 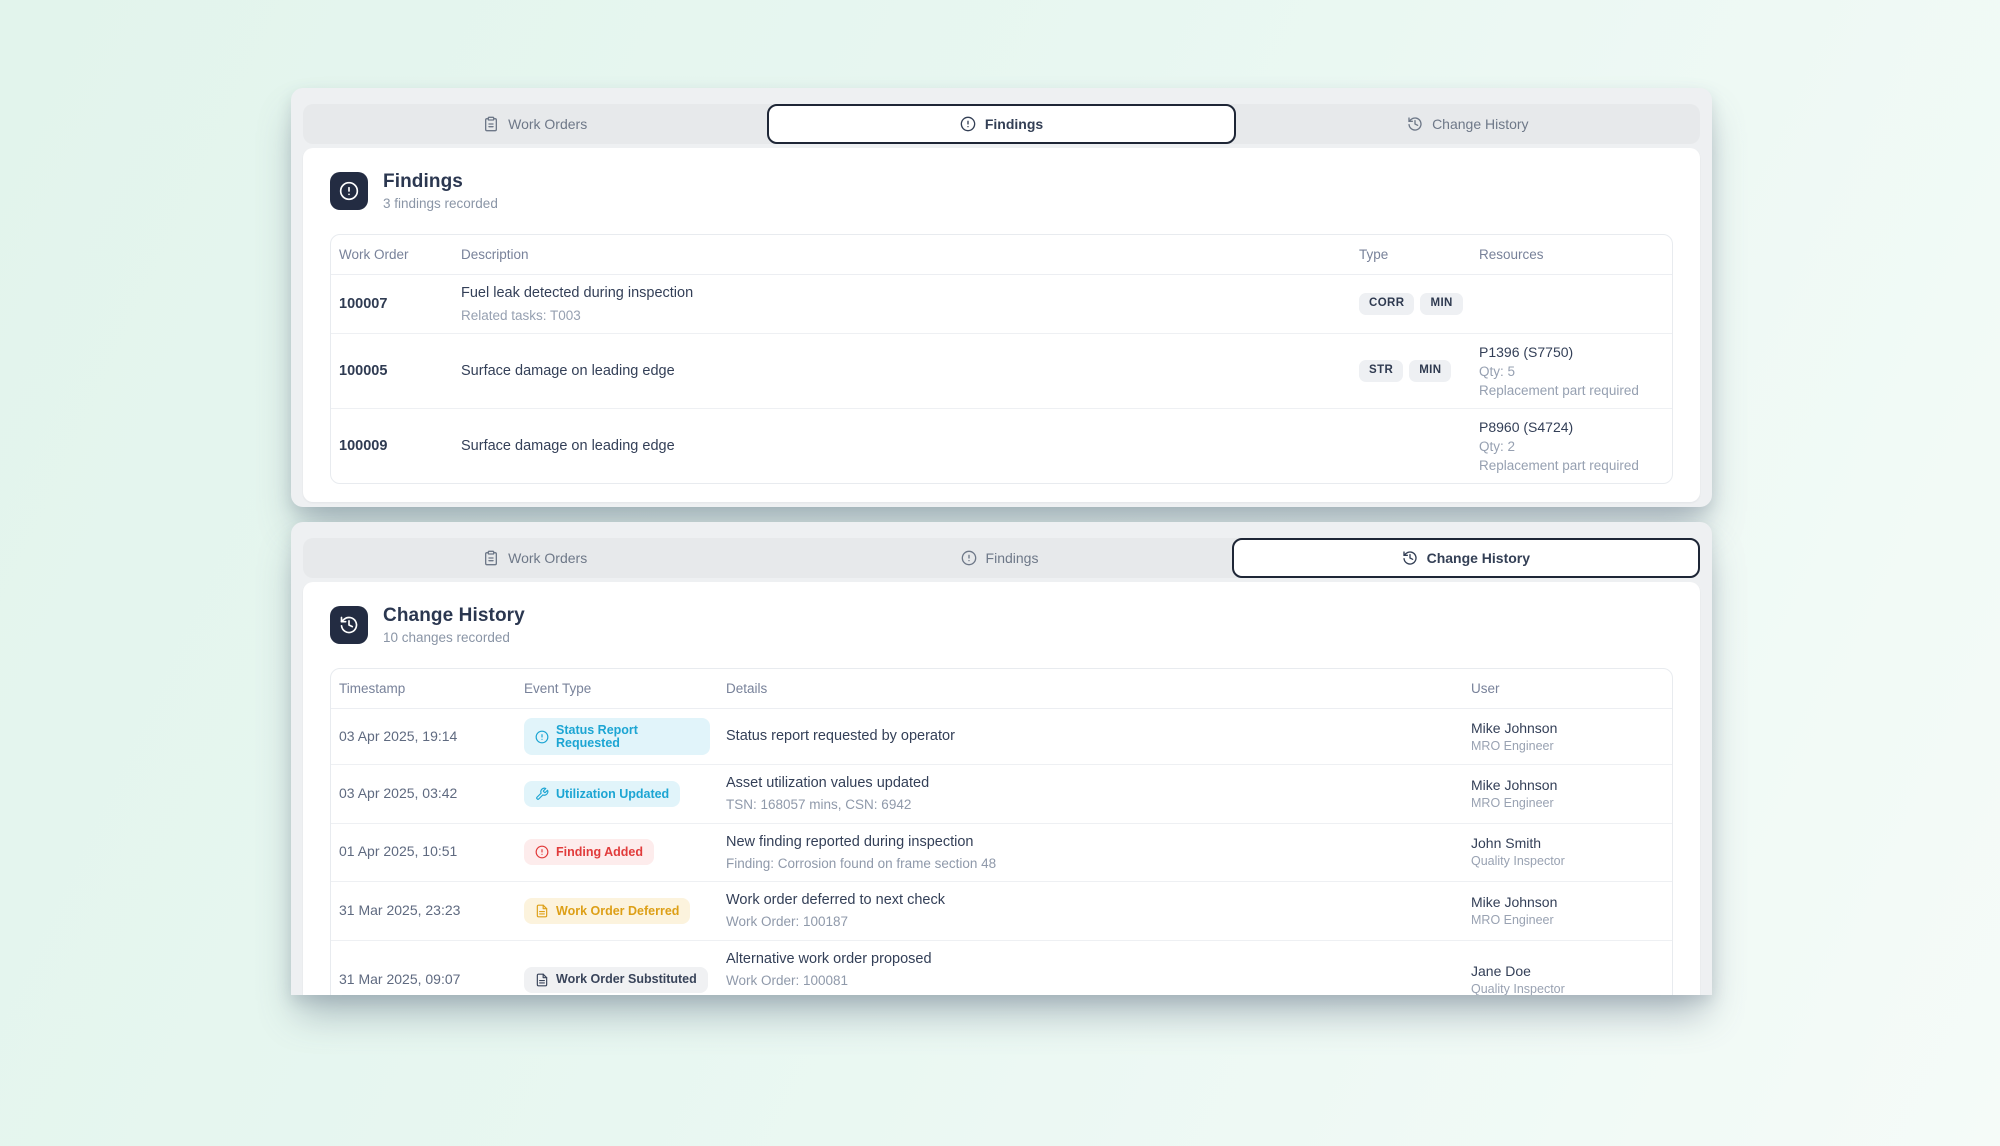 I want to click on event-badge-finding-added: Finding Added, so click(x=589, y=852).